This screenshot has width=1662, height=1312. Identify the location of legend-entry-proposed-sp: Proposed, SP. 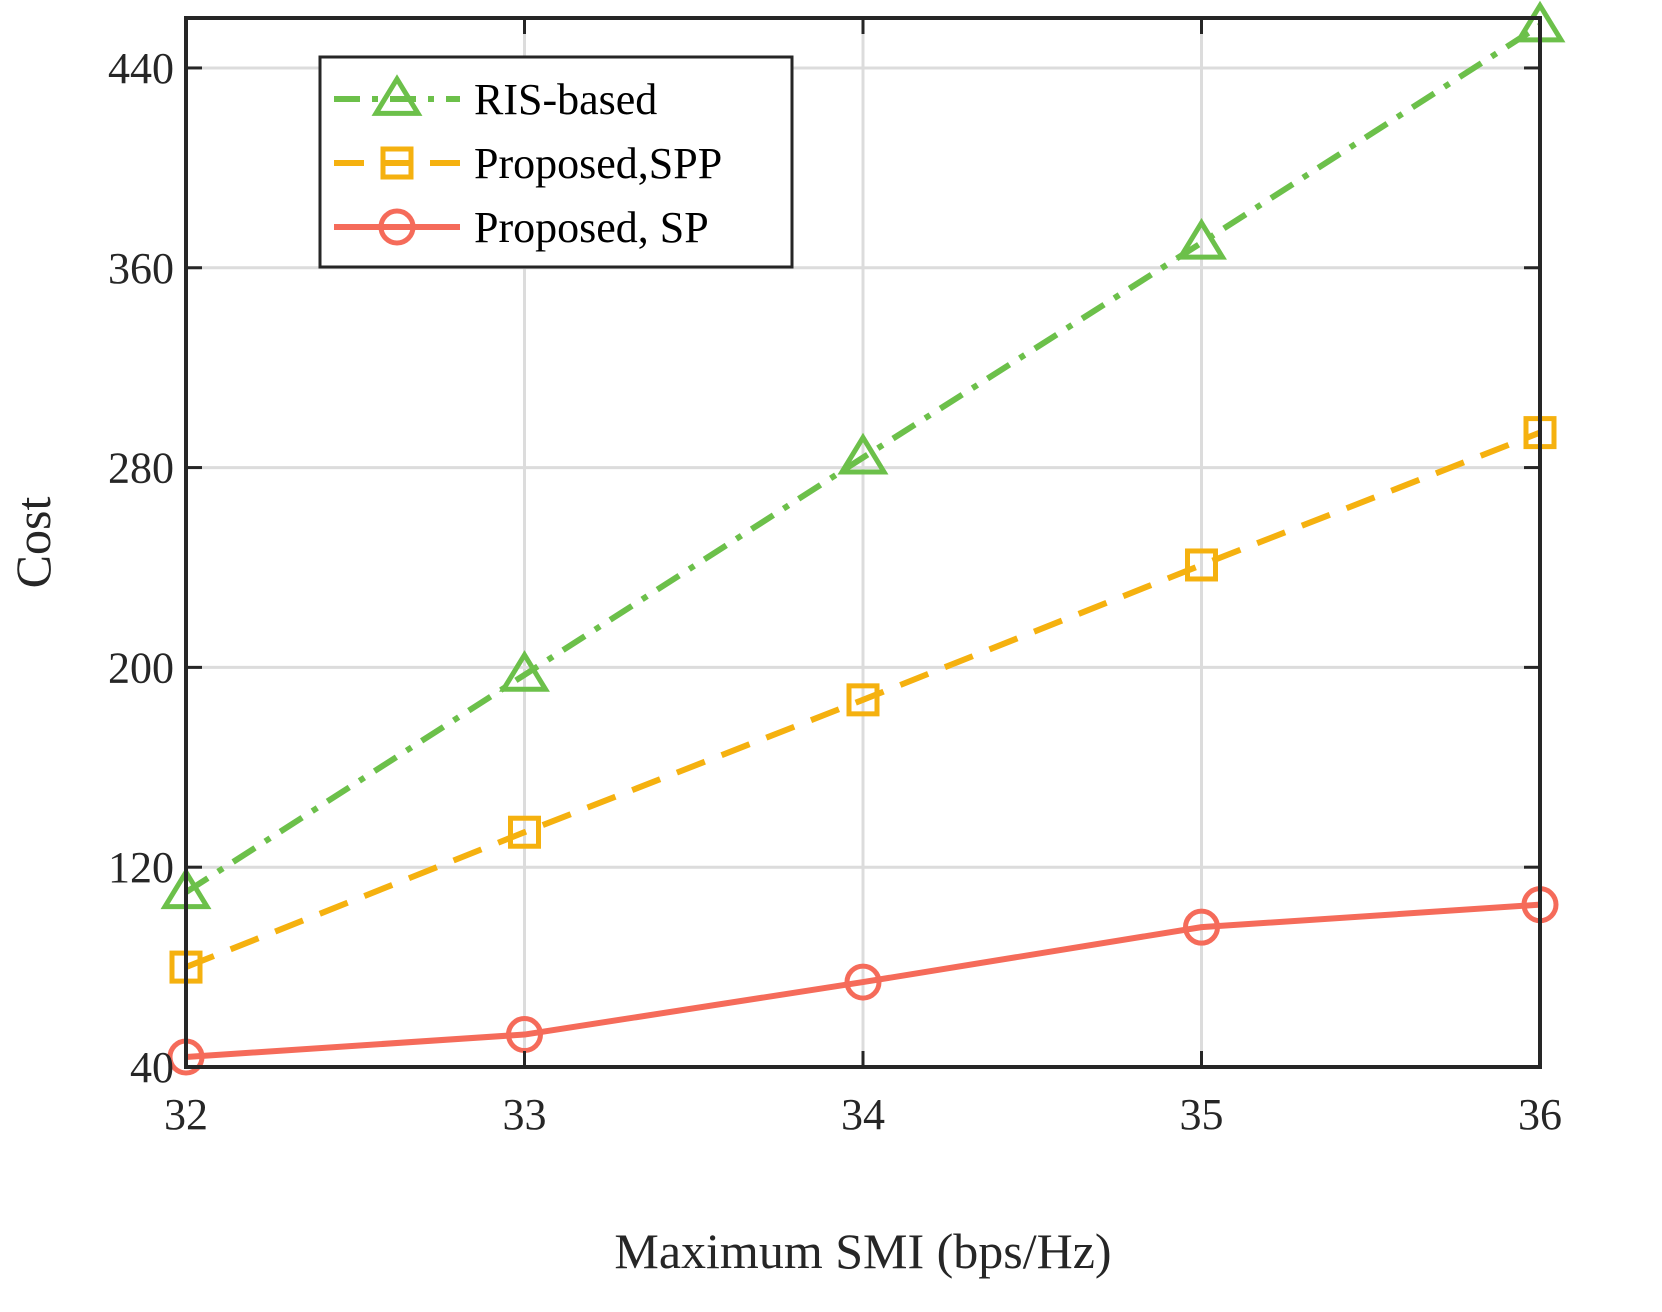
(521, 227).